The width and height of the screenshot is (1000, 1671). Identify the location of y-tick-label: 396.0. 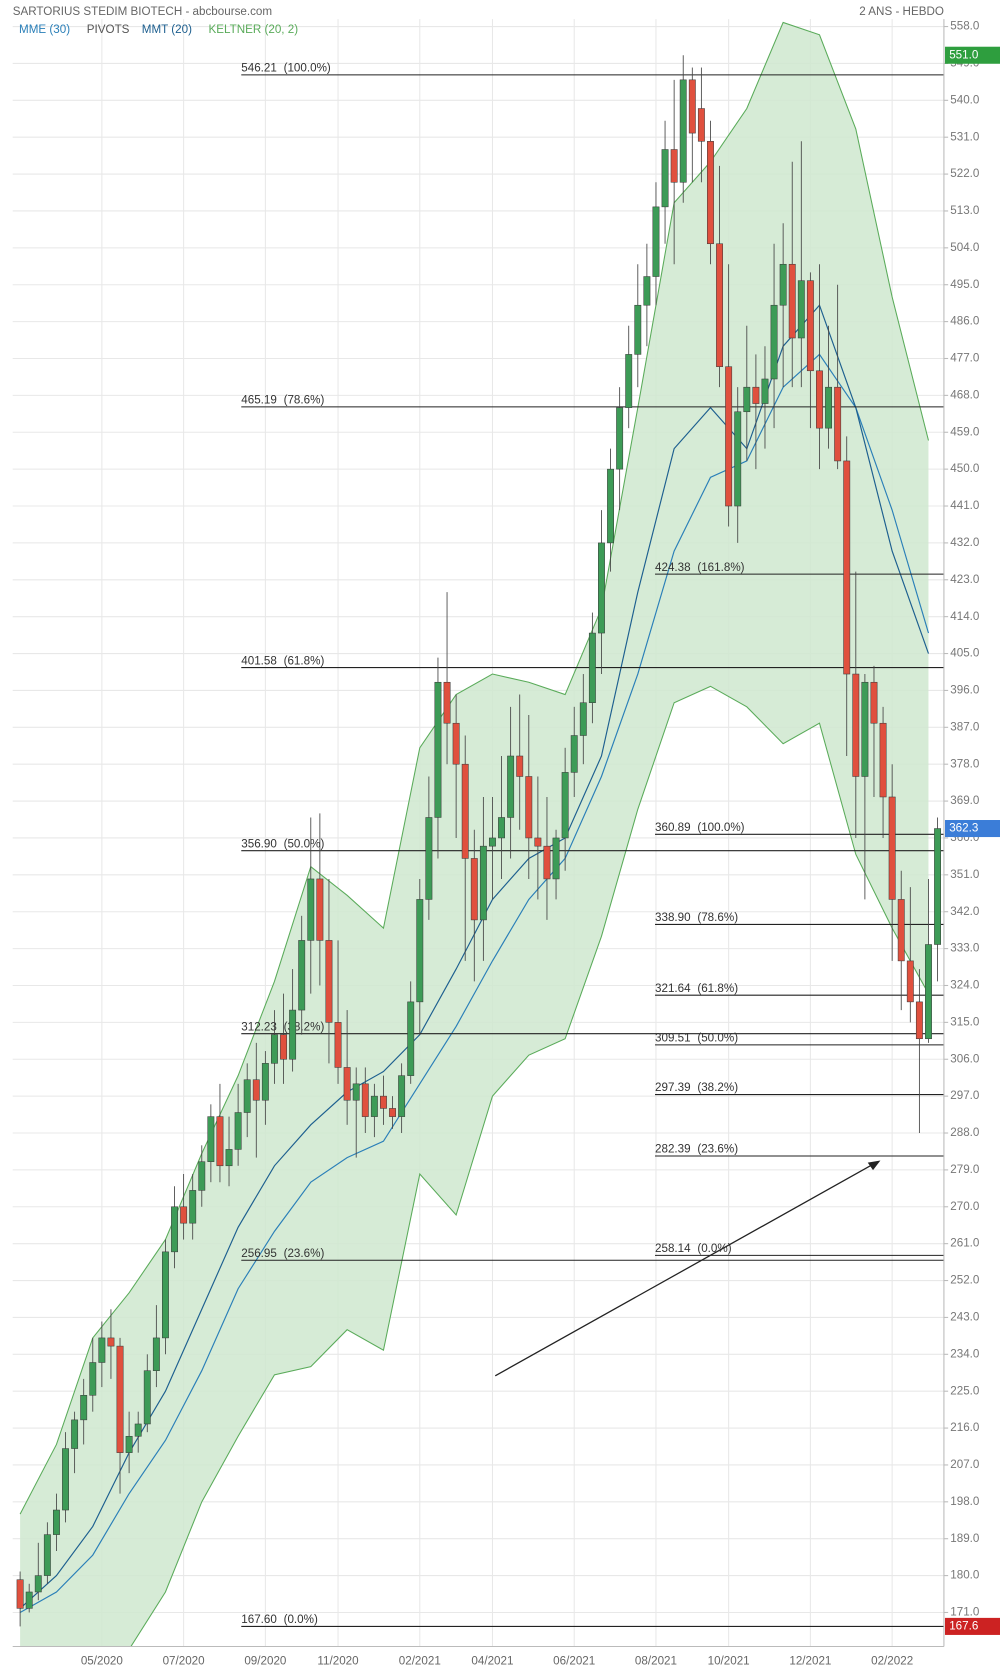
(965, 689).